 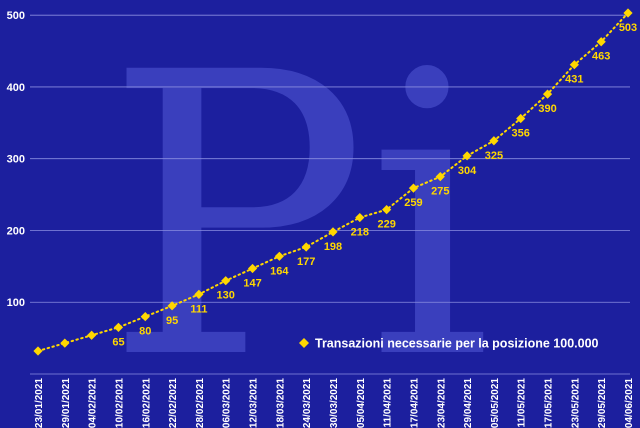 I want to click on data-label: 325, so click(x=494, y=156).